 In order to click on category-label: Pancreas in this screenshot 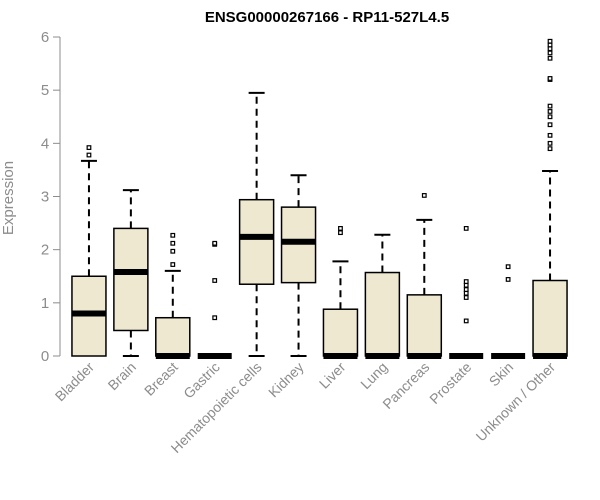, I will do `click(405, 385)`.